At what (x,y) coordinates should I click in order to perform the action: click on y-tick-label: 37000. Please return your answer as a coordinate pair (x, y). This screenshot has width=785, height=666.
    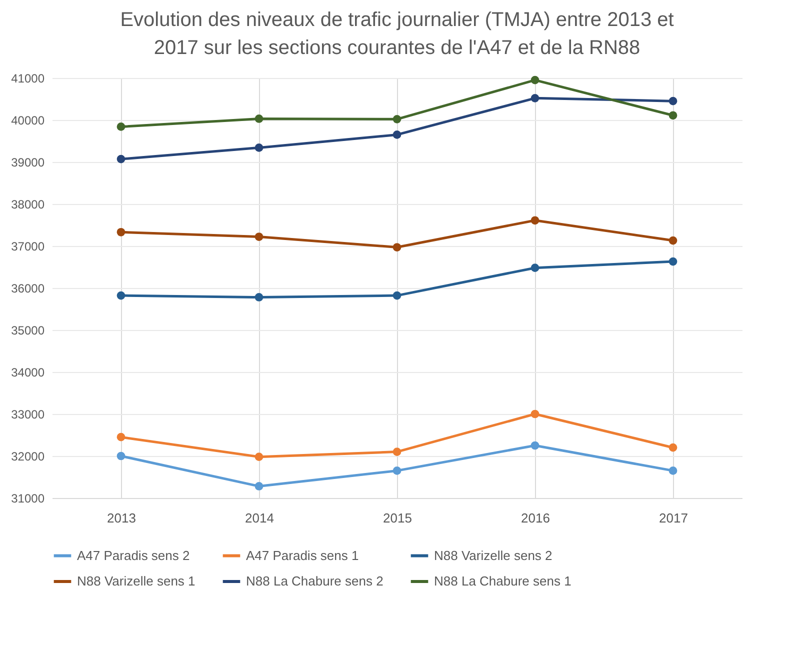
    Looking at the image, I should click on (28, 247).